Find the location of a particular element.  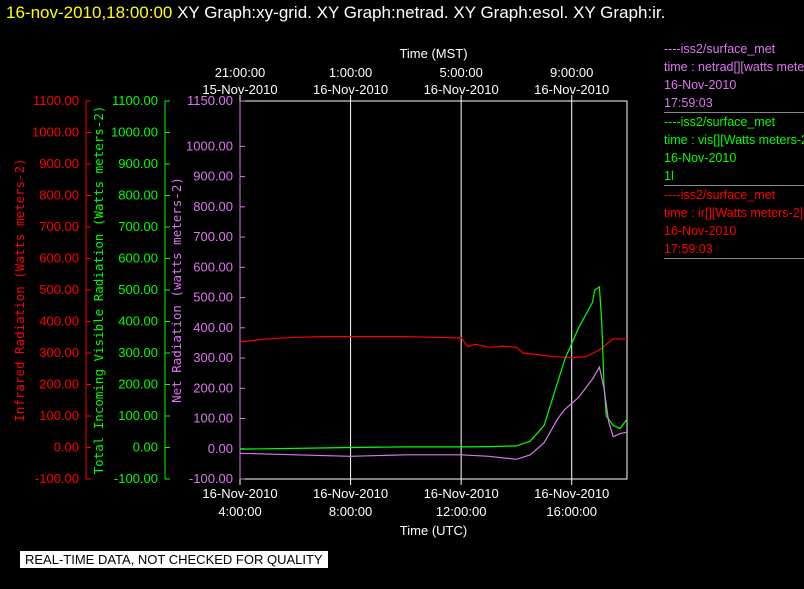

header-timestamp: 16-nov-2010,18:00:00 is located at coordinates (89, 12).